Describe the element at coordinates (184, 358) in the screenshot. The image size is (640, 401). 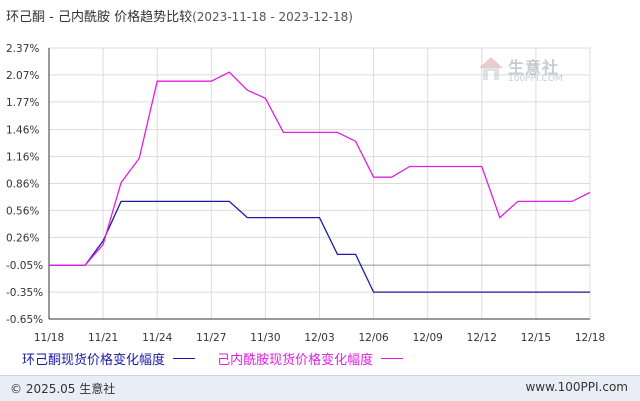
I see `legend-swatch-series1` at that location.